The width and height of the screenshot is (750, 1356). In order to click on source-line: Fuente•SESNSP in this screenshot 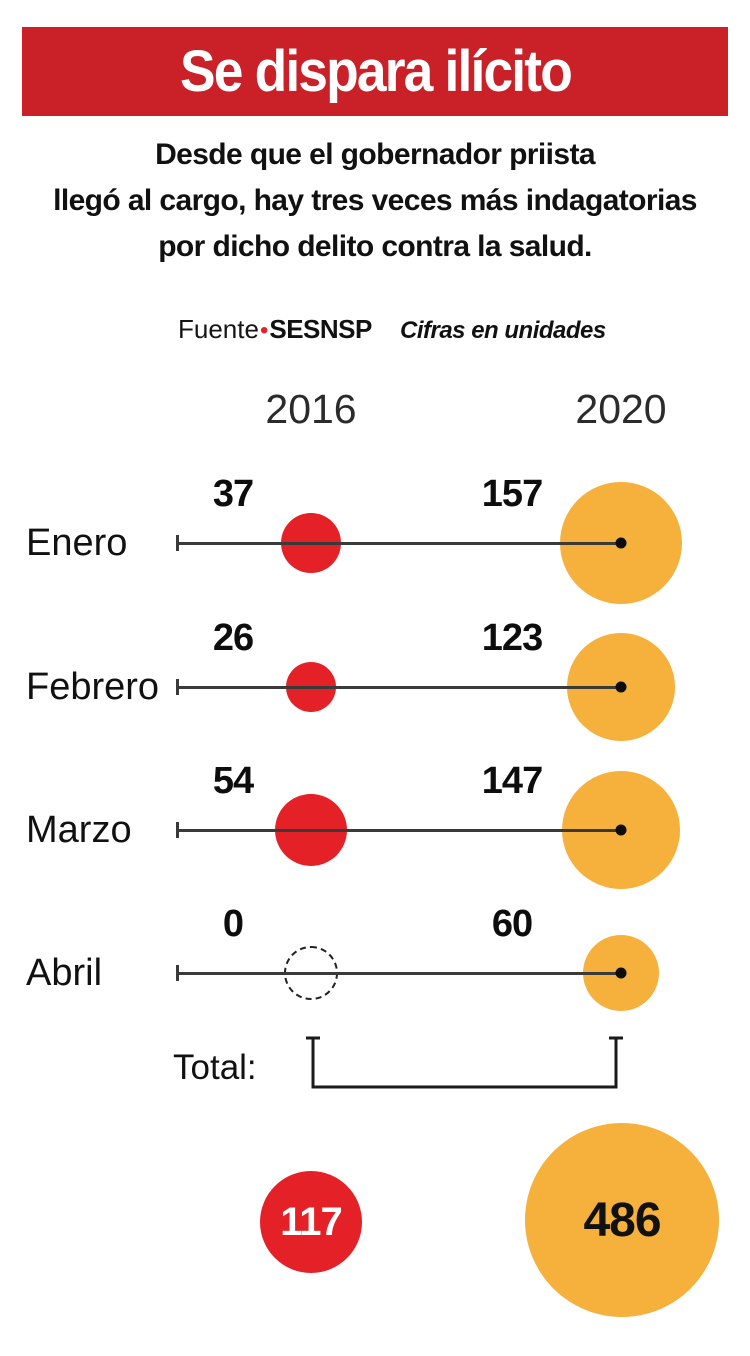, I will do `click(275, 329)`.